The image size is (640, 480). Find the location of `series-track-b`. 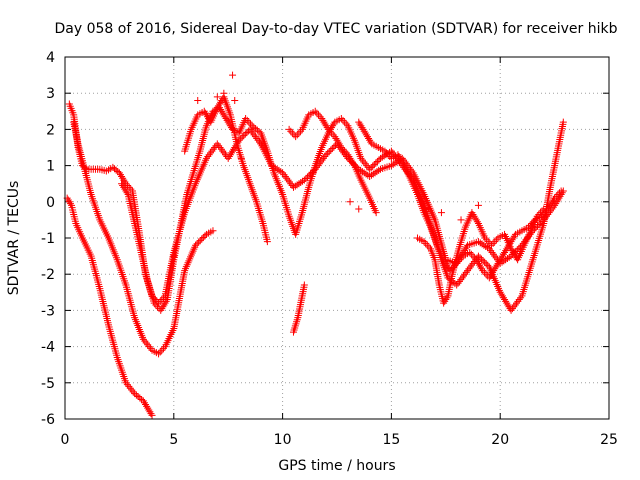

series-track-b is located at coordinates (109, 306).